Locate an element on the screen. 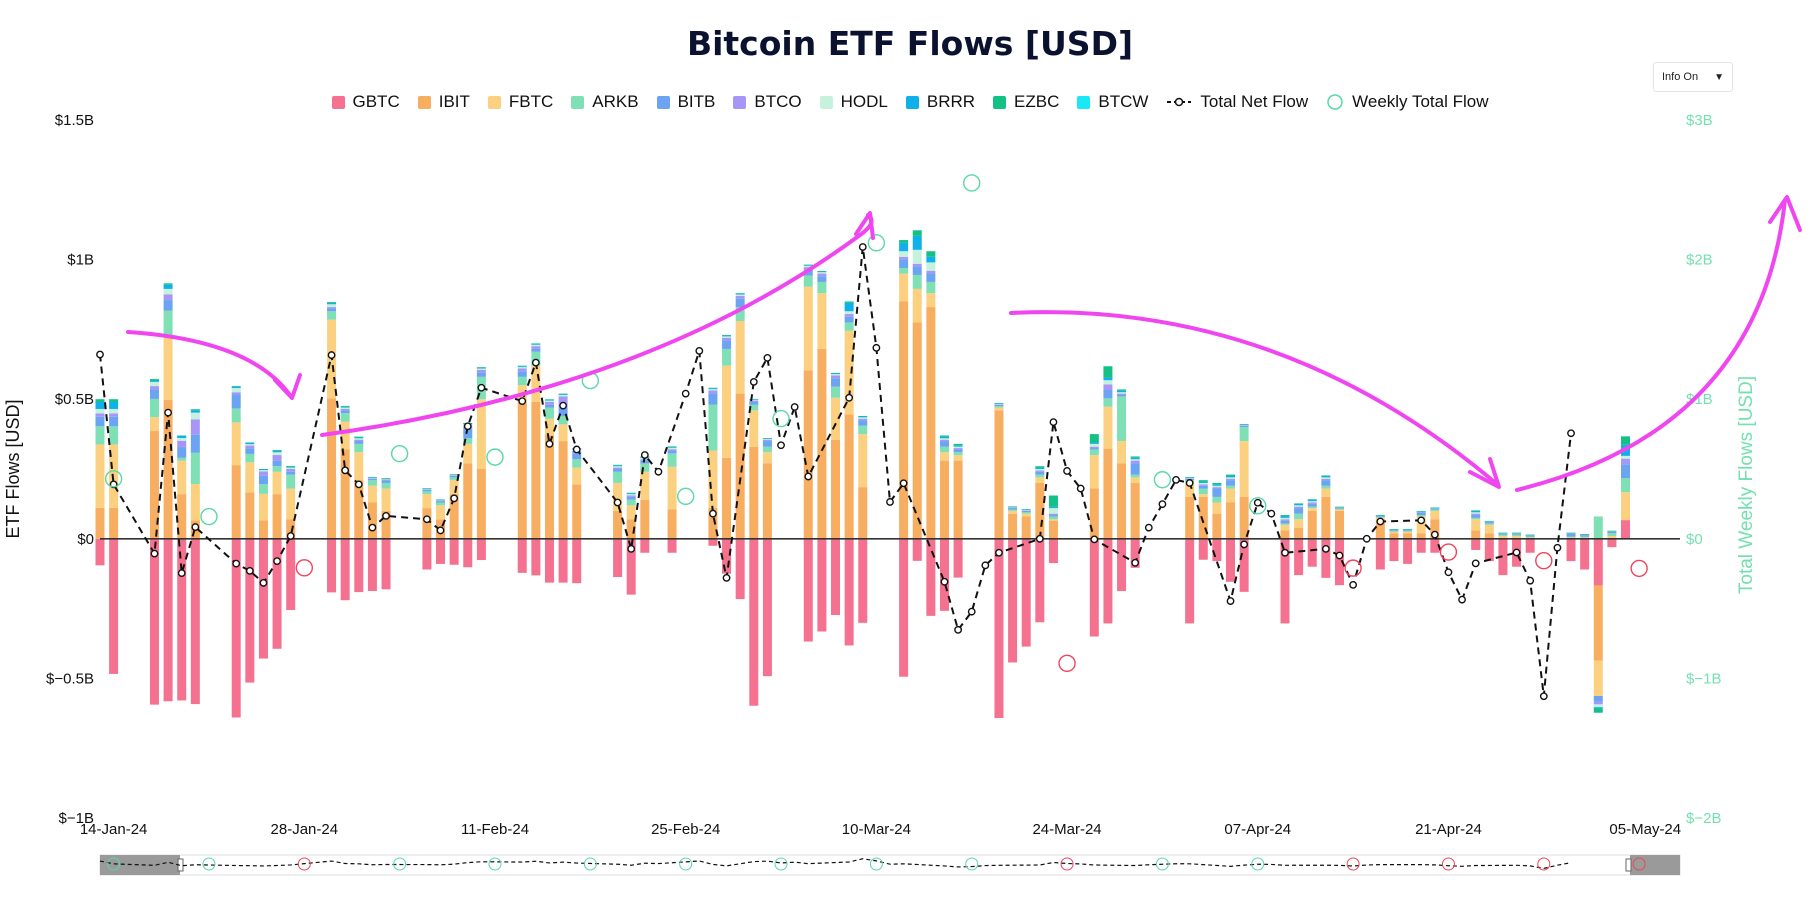 This screenshot has height=918, width=1820. legend-item-ezbc: EZBC is located at coordinates (1026, 102).